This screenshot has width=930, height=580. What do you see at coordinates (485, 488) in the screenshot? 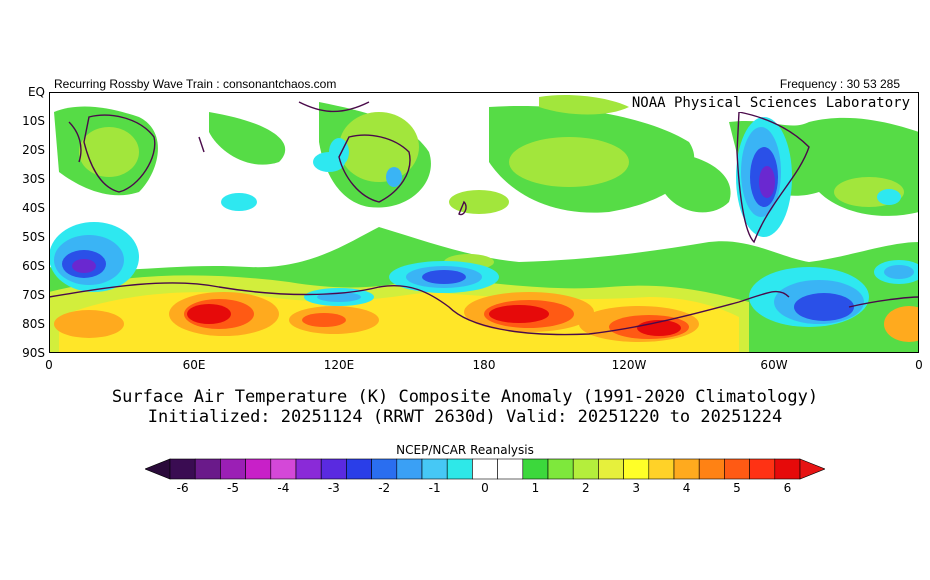
I see `colorbar-label: 0` at bounding box center [485, 488].